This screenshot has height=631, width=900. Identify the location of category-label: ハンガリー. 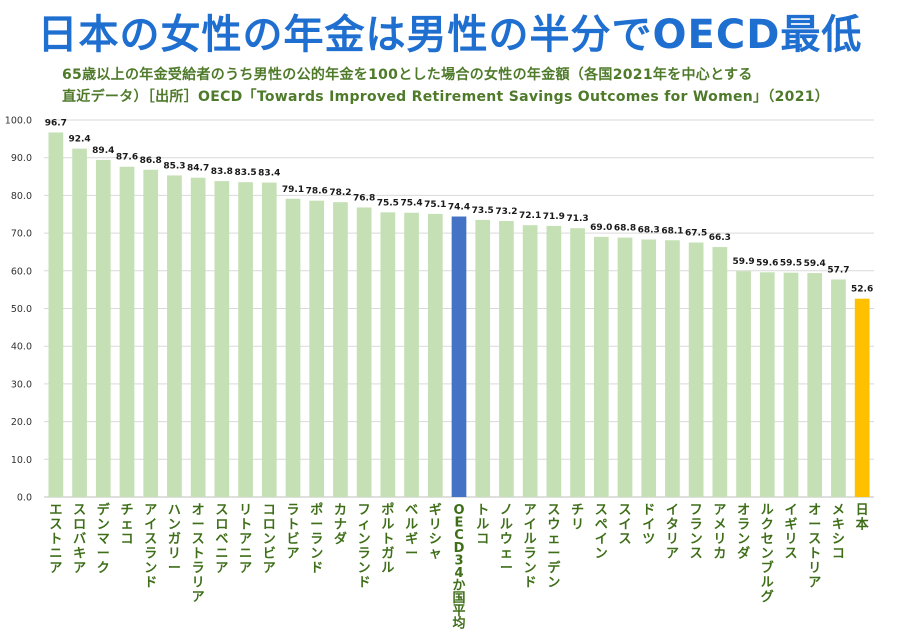
(174, 539).